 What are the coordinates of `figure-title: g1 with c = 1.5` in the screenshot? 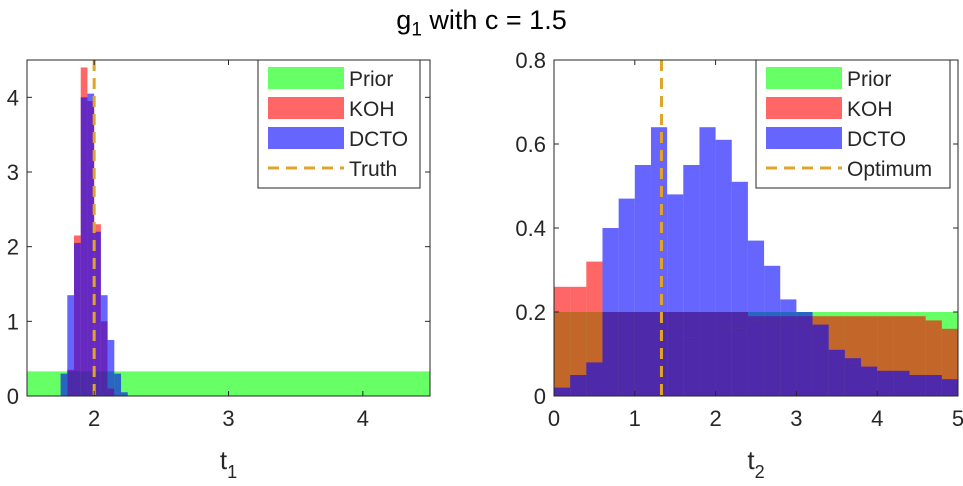 It's located at (481, 23).